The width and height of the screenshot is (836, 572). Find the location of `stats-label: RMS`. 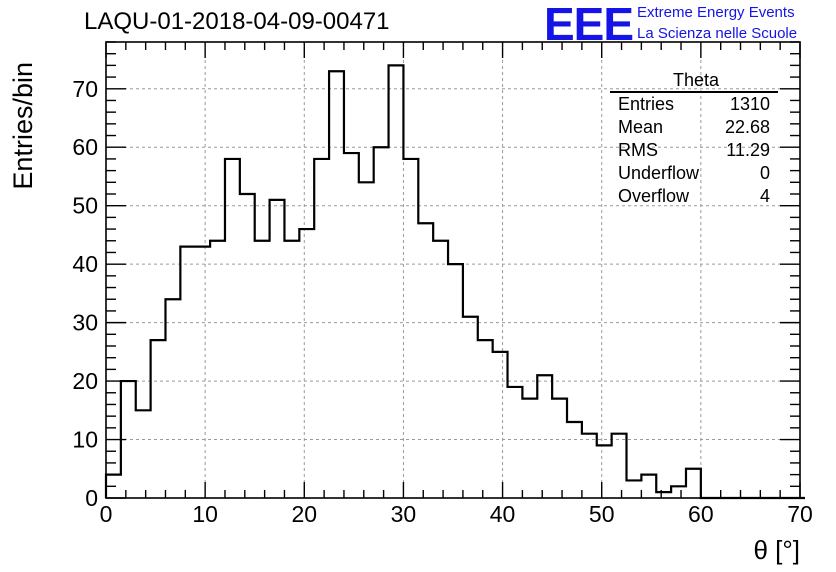

stats-label: RMS is located at coordinates (638, 150).